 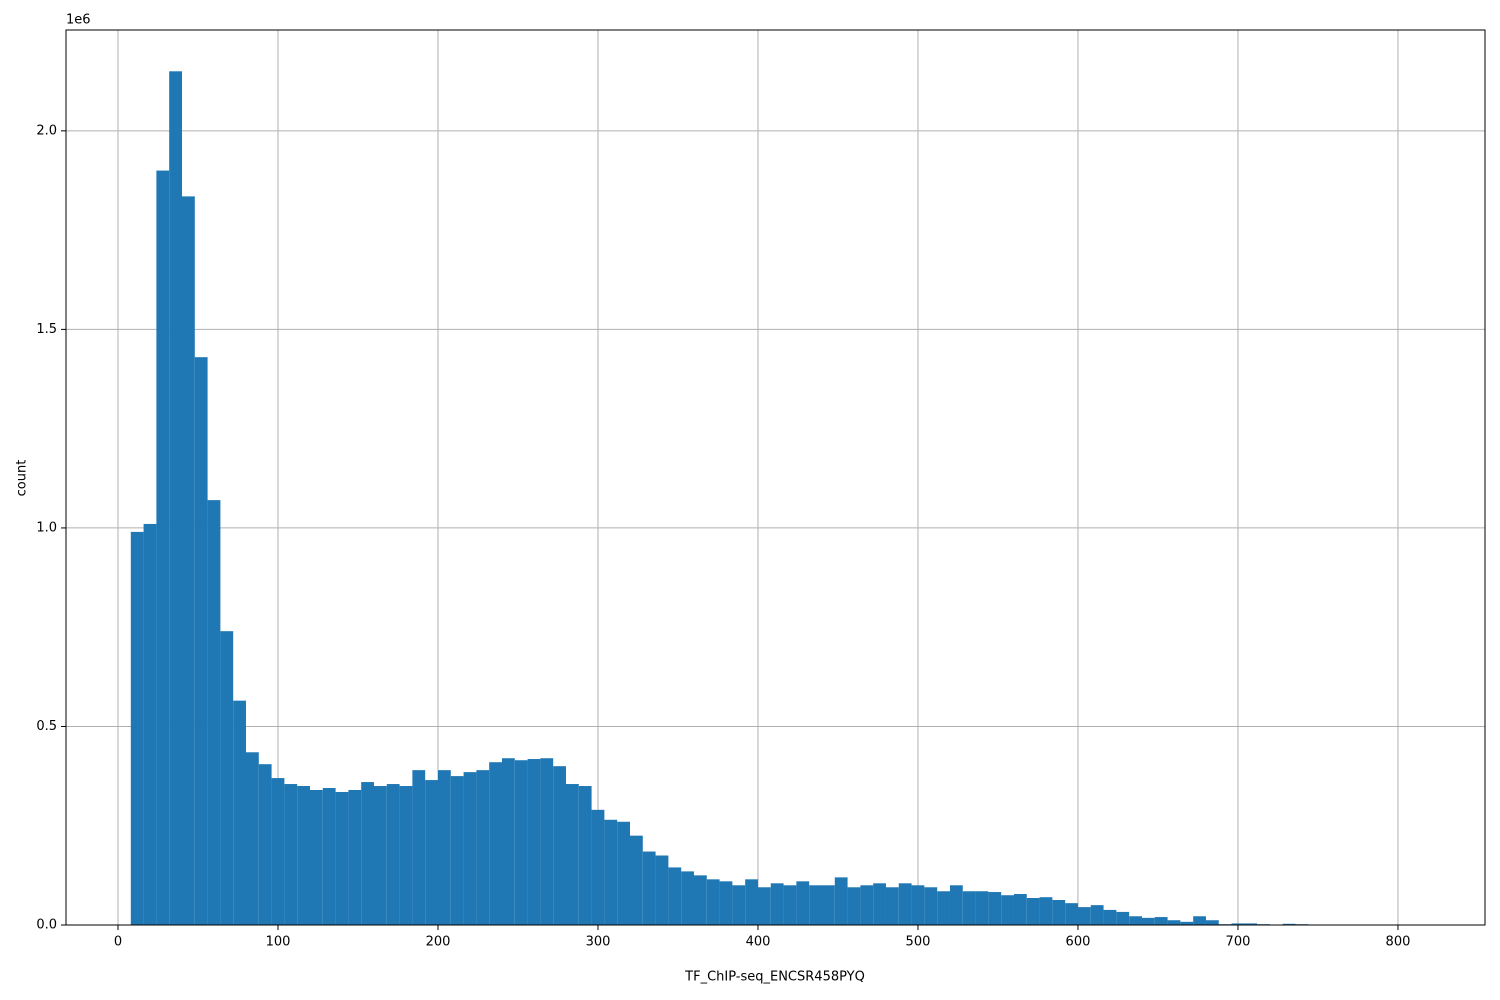 What do you see at coordinates (774, 977) in the screenshot?
I see `x-axis-label: TF_ChIP-seq_ENCSR458PYQ` at bounding box center [774, 977].